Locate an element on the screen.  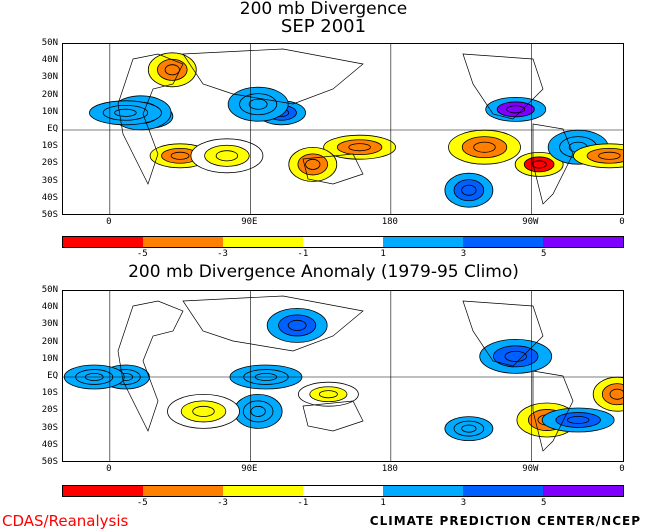
colorbar-top is located at coordinates (343, 242).